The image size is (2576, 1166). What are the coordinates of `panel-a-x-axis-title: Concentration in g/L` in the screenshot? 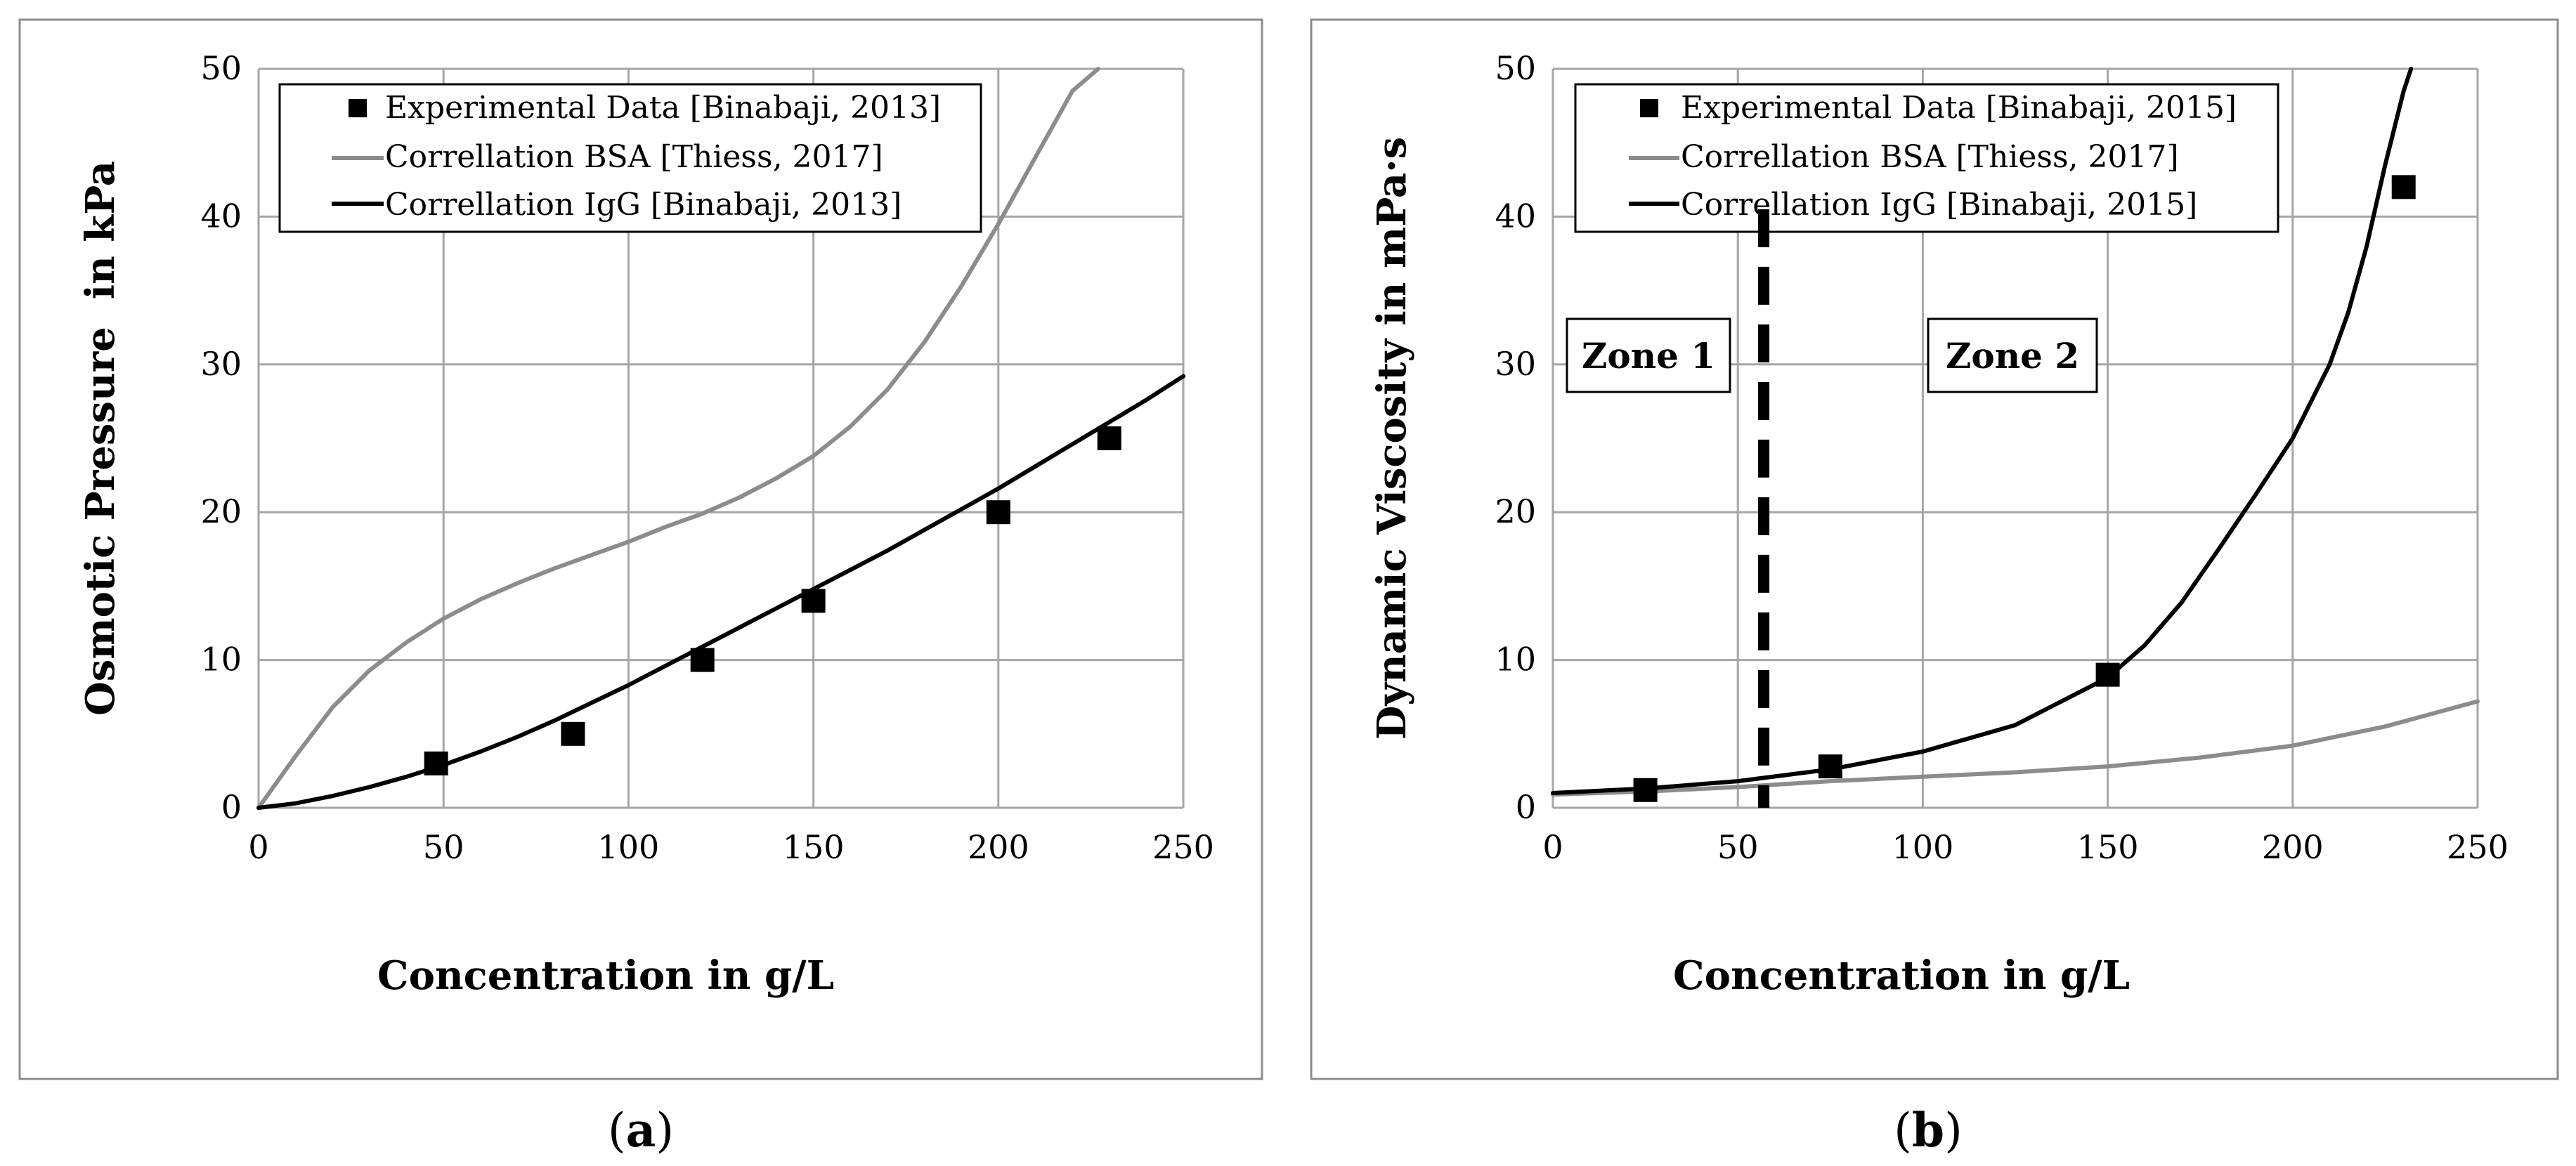 It's located at (605, 975).